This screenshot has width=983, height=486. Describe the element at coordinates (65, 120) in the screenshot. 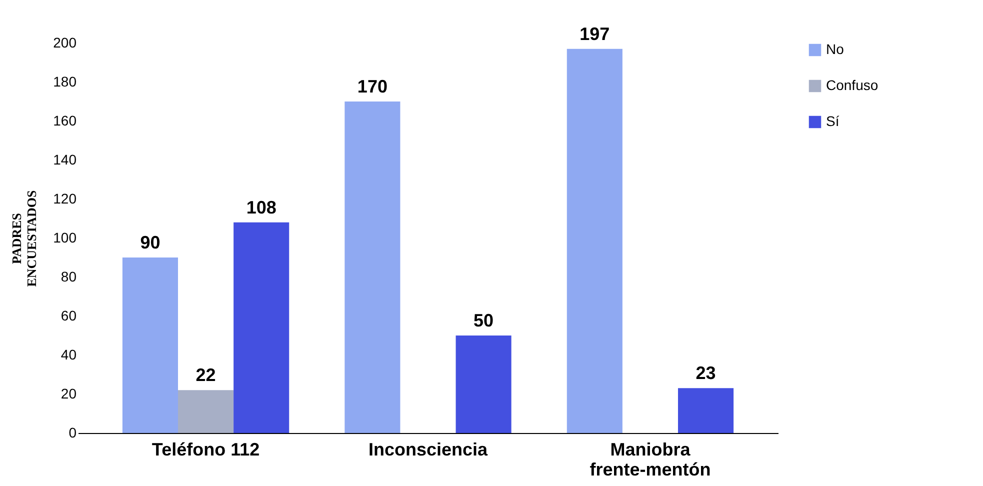

I see `y-tick-label: 160` at that location.